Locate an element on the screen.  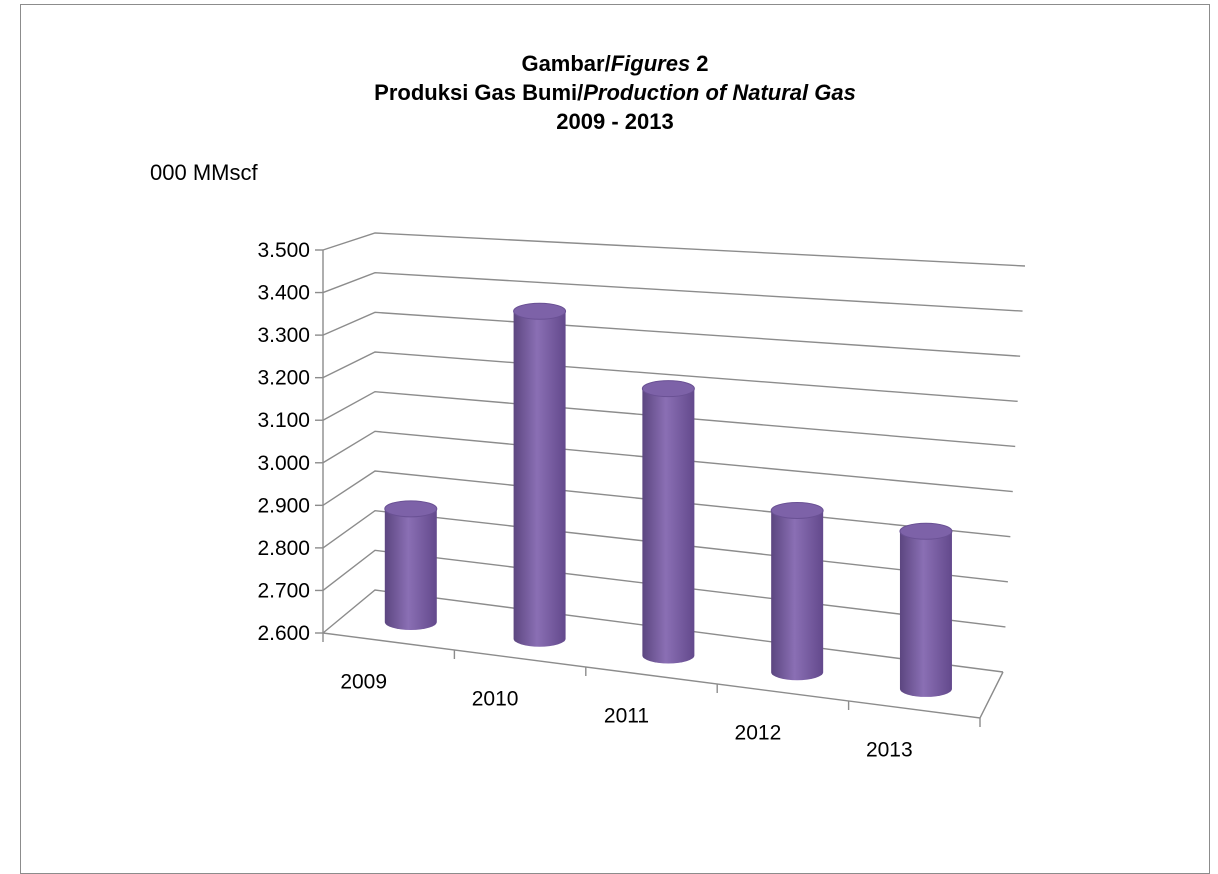
bar-2012 is located at coordinates (797, 591).